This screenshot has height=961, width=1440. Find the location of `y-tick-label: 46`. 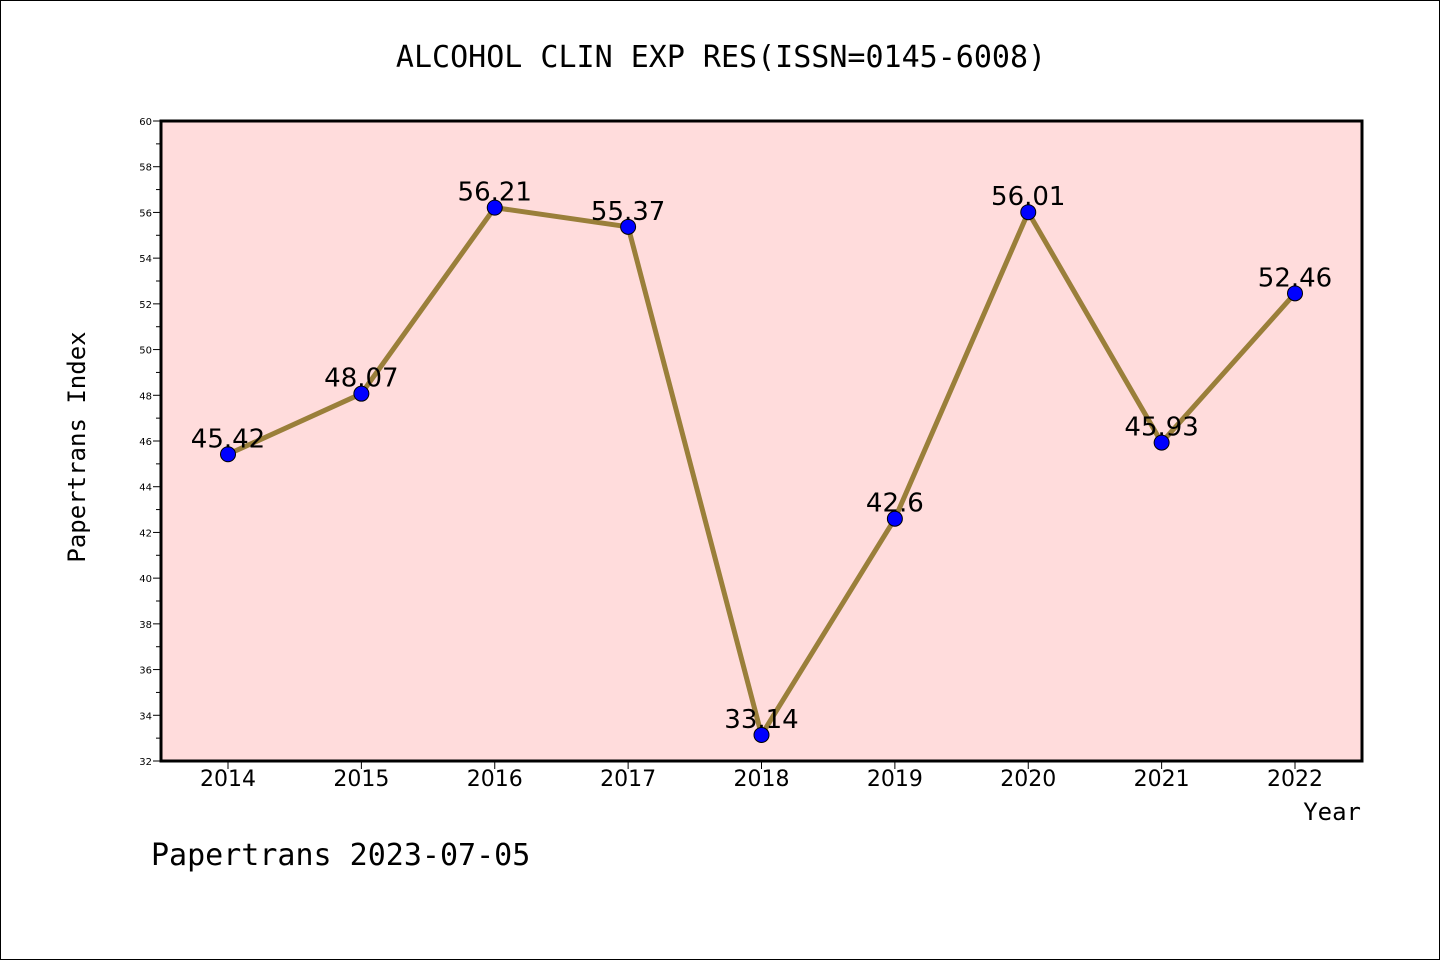

y-tick-label: 46 is located at coordinates (145, 442).